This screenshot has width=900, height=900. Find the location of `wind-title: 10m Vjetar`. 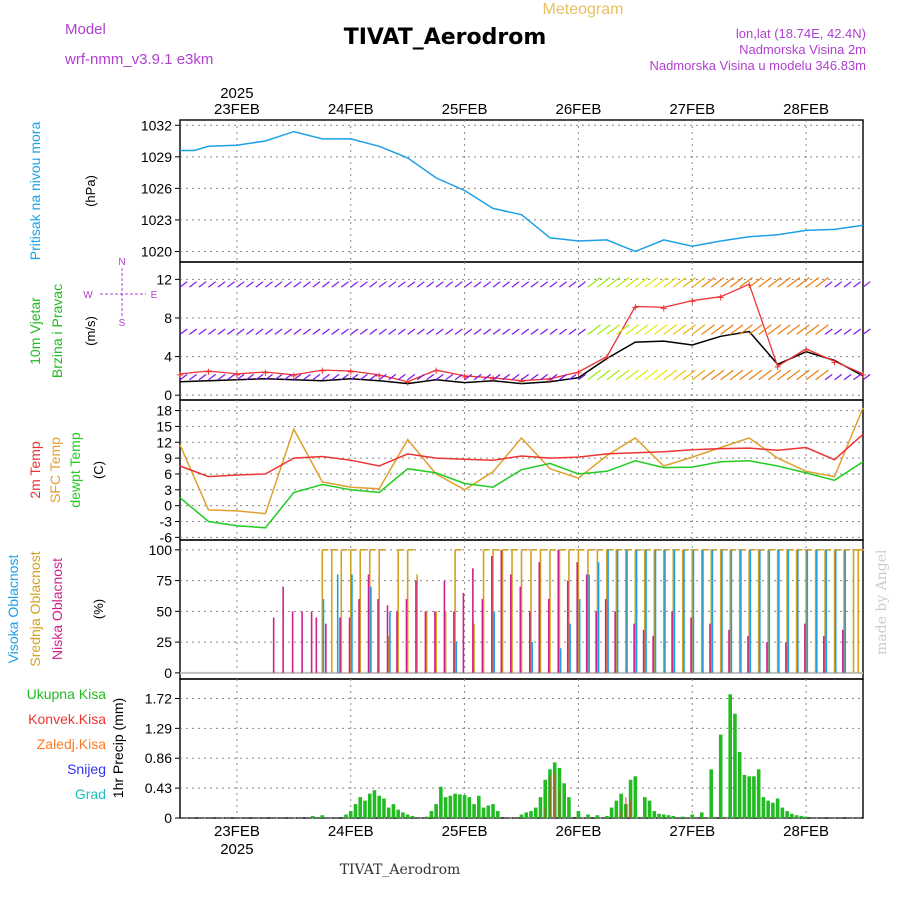

wind-title: 10m Vjetar is located at coordinates (35, 331).